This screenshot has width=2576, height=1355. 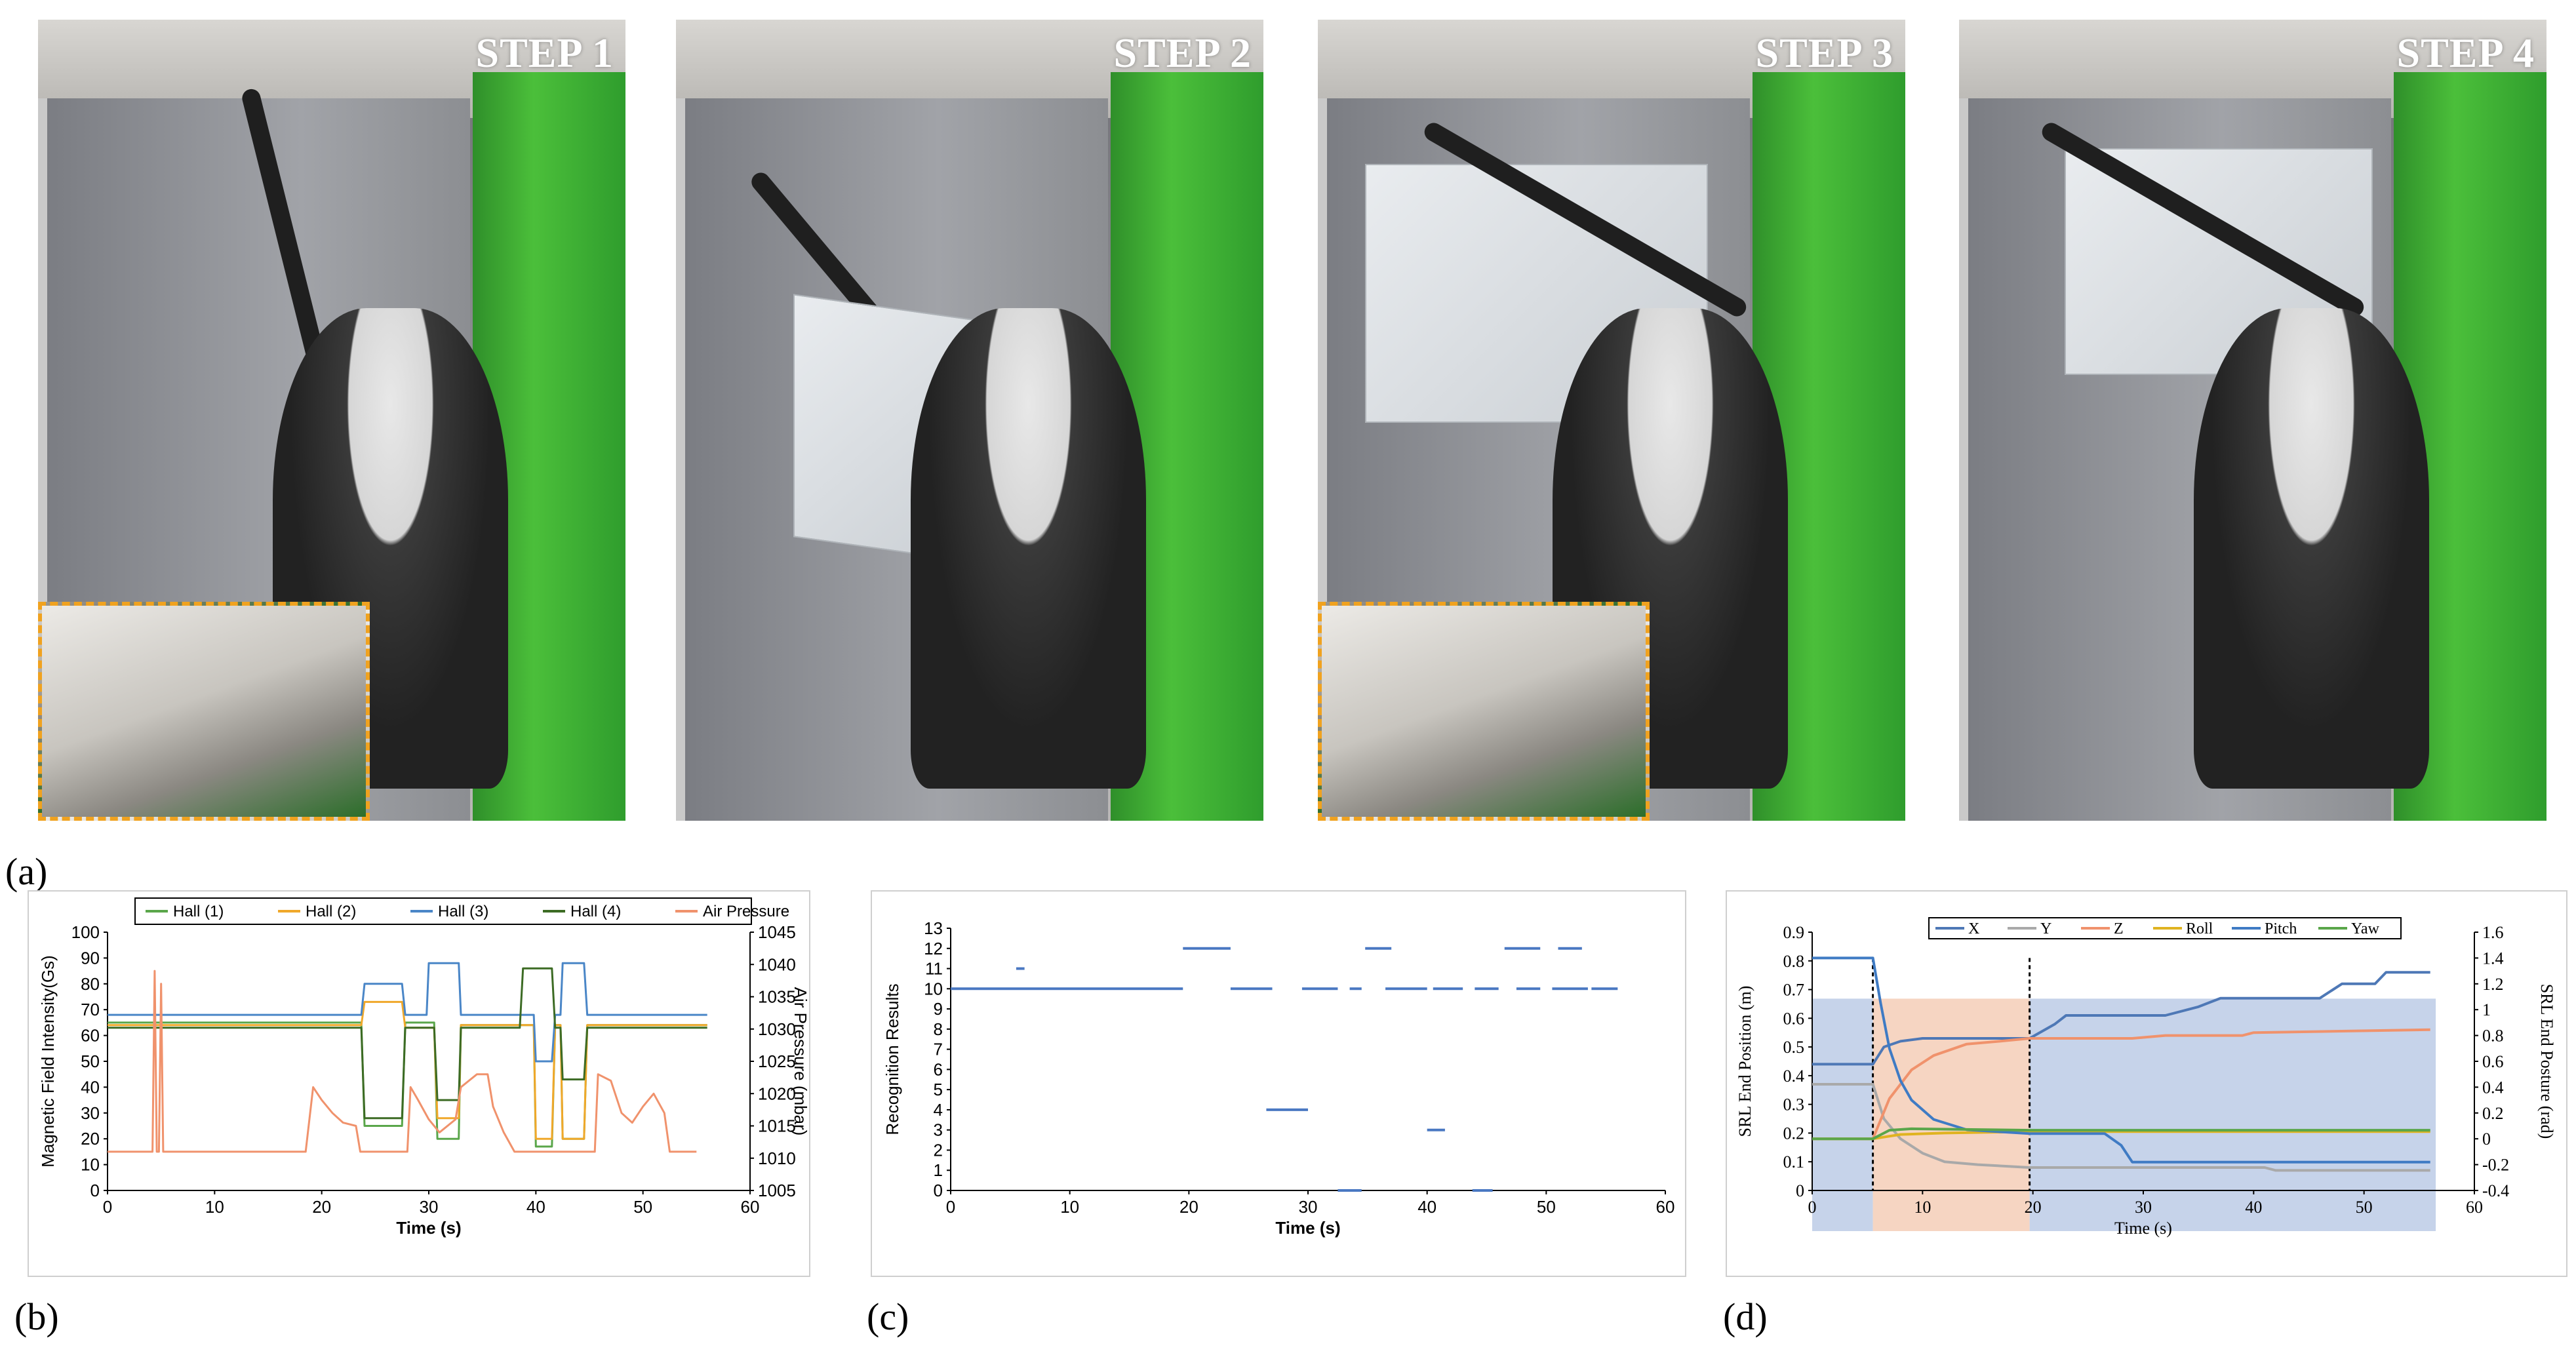 I want to click on legend-label: X, so click(x=1973, y=929).